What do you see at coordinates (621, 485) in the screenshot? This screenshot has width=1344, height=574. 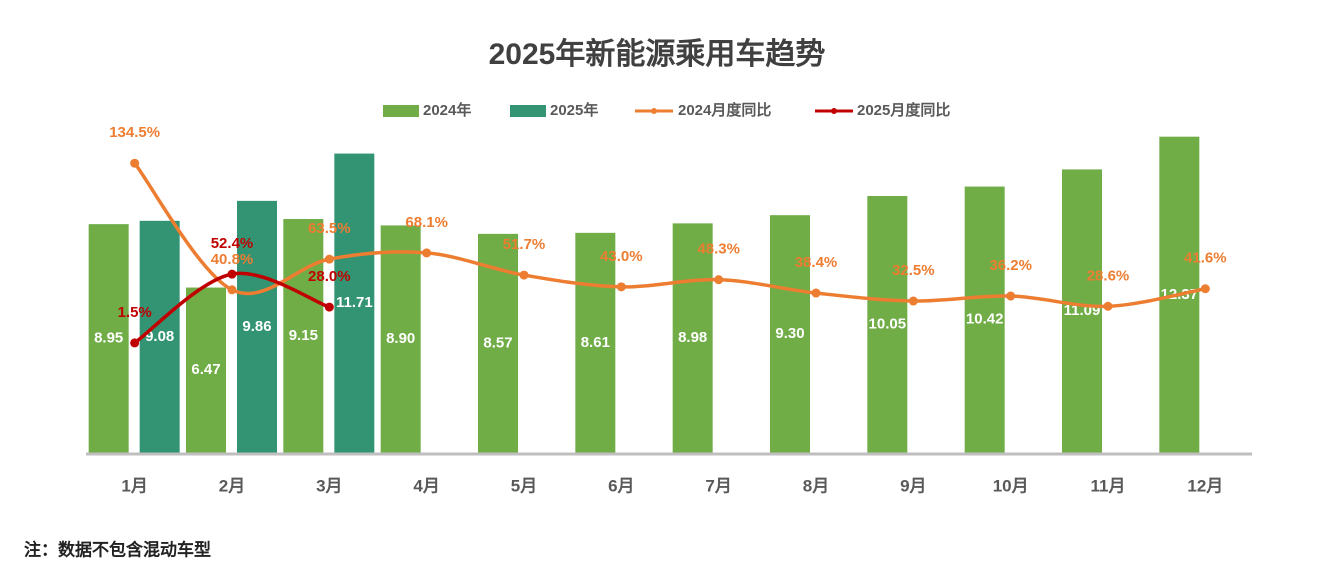 I see `x-tick-label: 6月` at bounding box center [621, 485].